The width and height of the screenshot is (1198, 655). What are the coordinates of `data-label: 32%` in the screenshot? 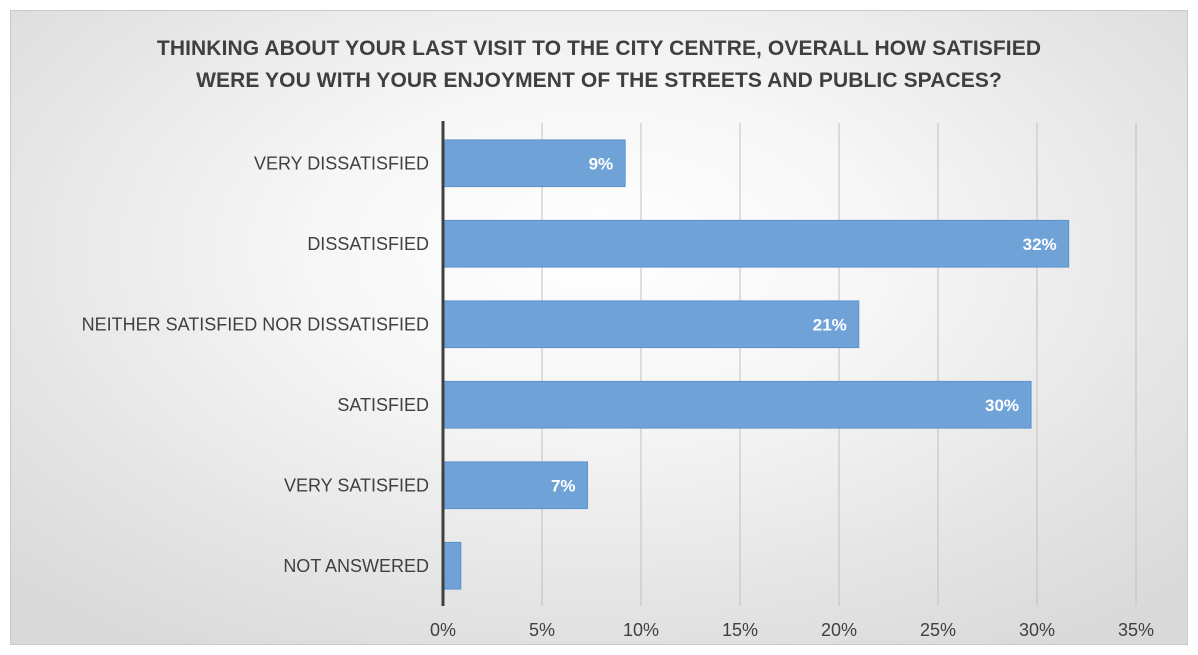 It's located at (1040, 244).